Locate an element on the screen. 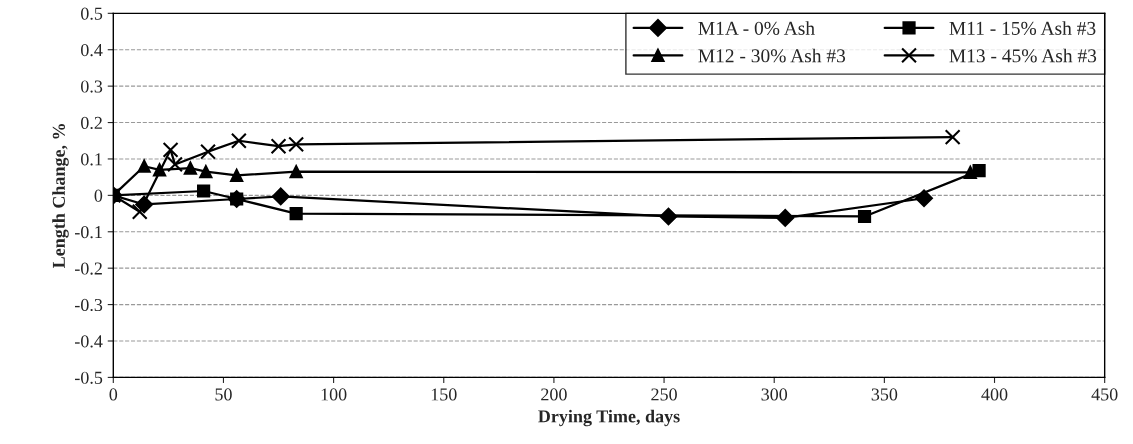 This screenshot has height=444, width=1133. x-axis-title: Drying Time, days is located at coordinates (609, 418).